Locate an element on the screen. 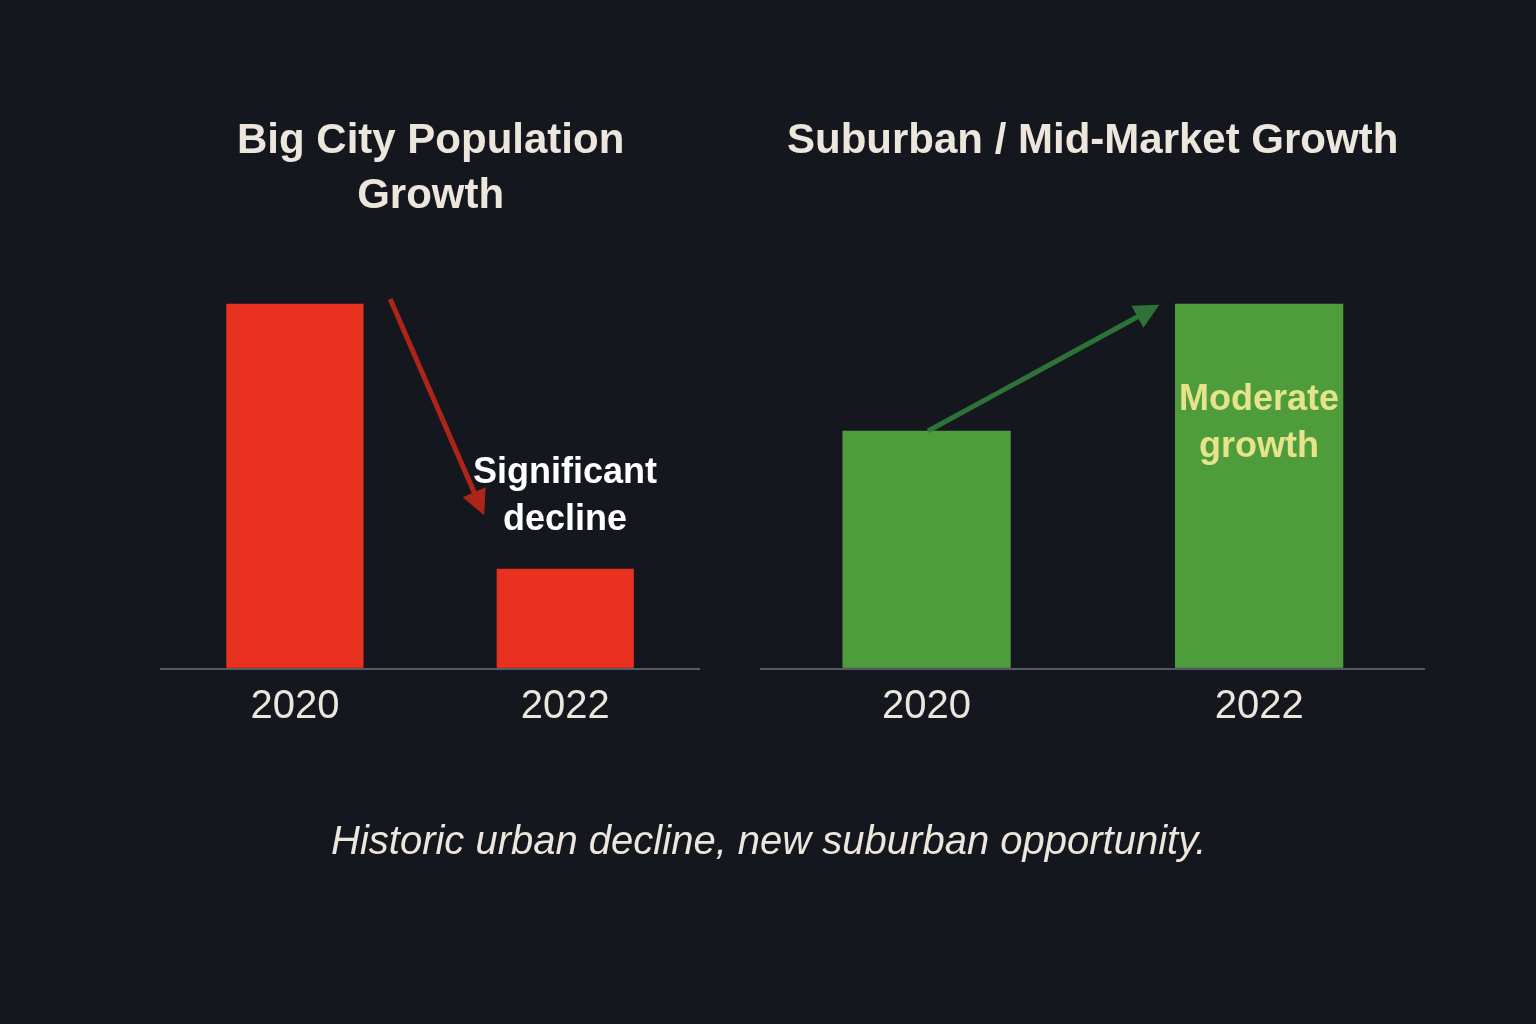 Image resolution: width=1536 pixels, height=1024 pixels. chart-title: Big City Population Growth is located at coordinates (431, 166).